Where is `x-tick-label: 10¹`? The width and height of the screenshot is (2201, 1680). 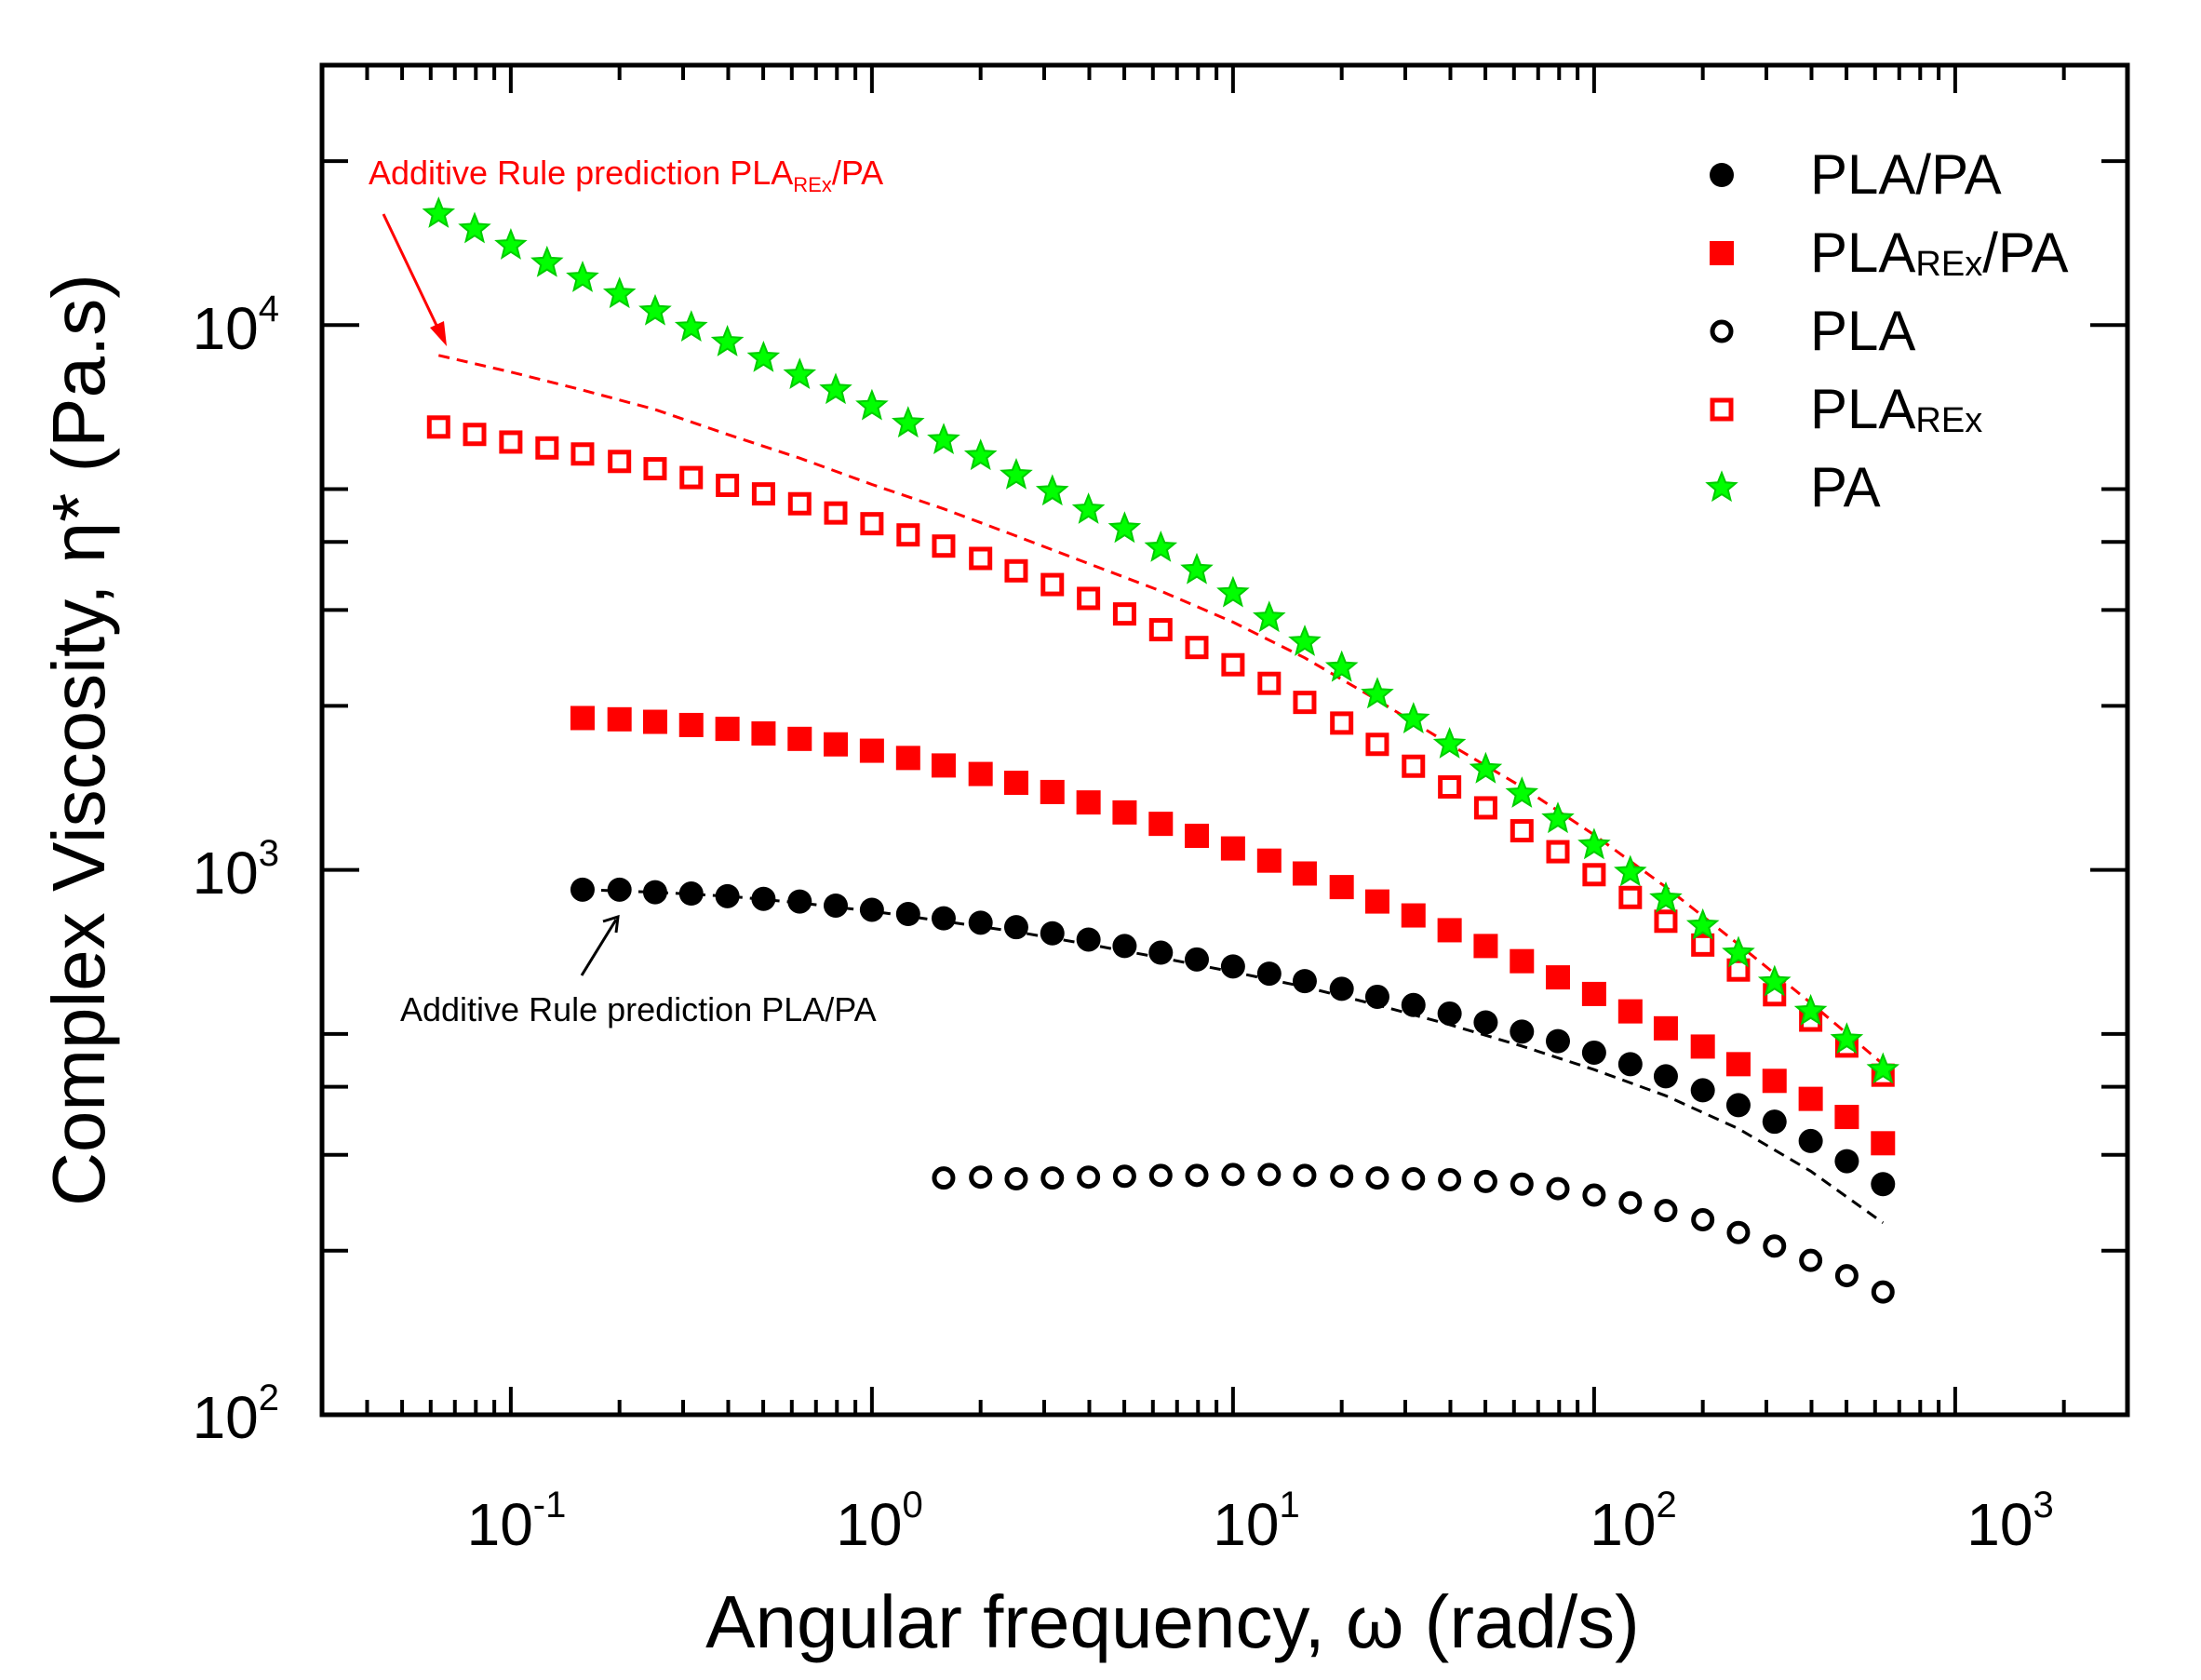
x-tick-label: 10¹ is located at coordinates (1256, 1521).